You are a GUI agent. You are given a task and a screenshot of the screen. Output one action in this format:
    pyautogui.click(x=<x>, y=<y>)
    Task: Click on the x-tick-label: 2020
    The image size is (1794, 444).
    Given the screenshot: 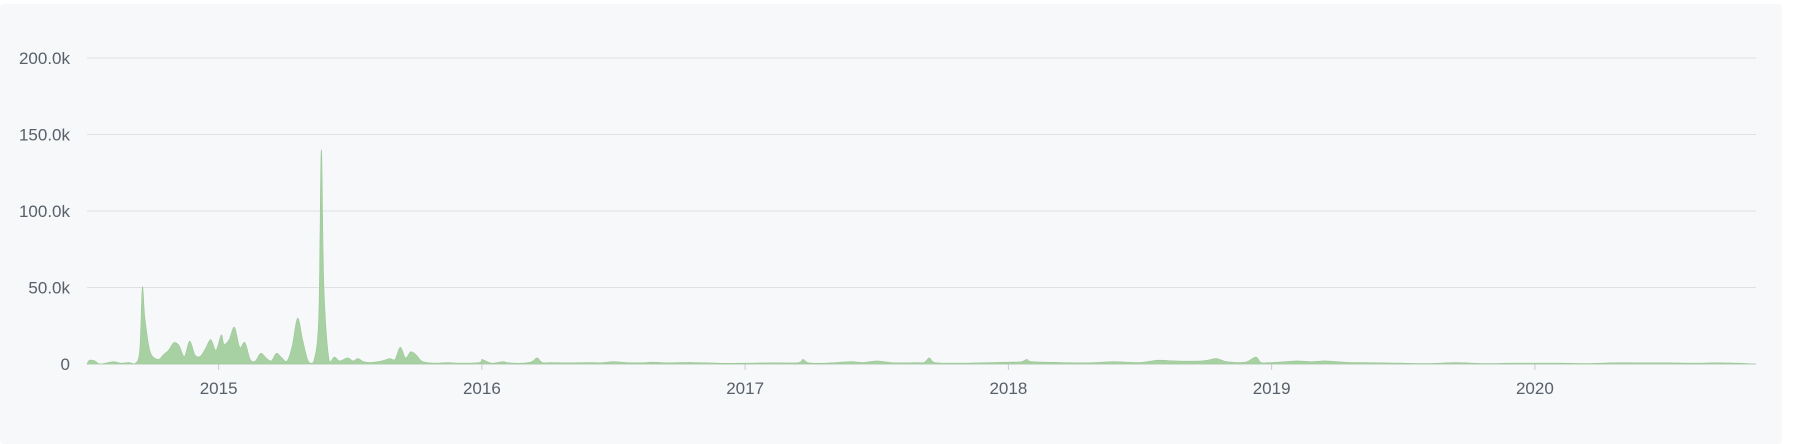 What is the action you would take?
    pyautogui.click(x=1535, y=388)
    